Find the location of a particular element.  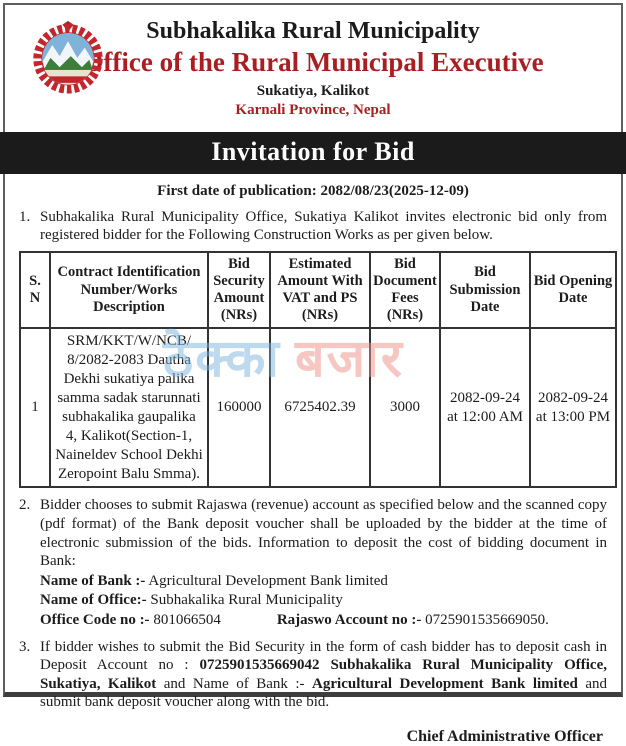

office-code-value: 801066504 is located at coordinates (185, 620).